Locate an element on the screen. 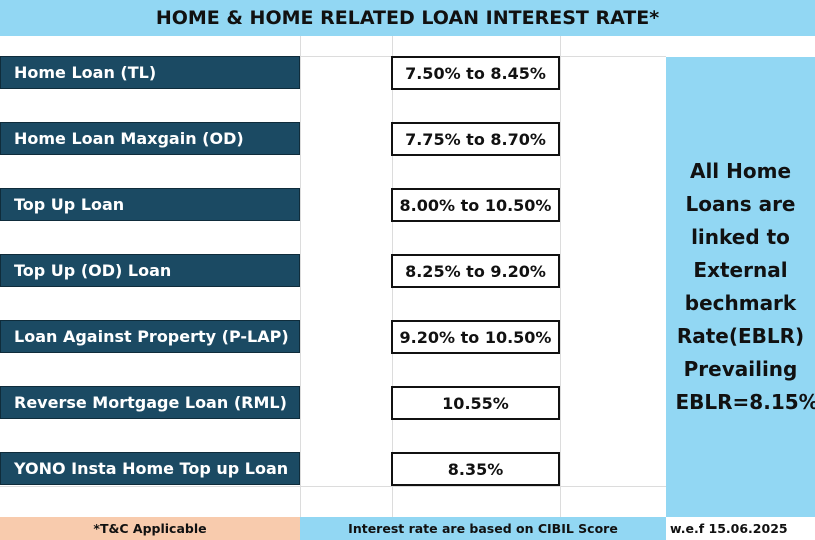 Image resolution: width=815 pixels, height=540 pixels. rate-home-loan-maxgain: 7.75% to 8.70% is located at coordinates (475, 139).